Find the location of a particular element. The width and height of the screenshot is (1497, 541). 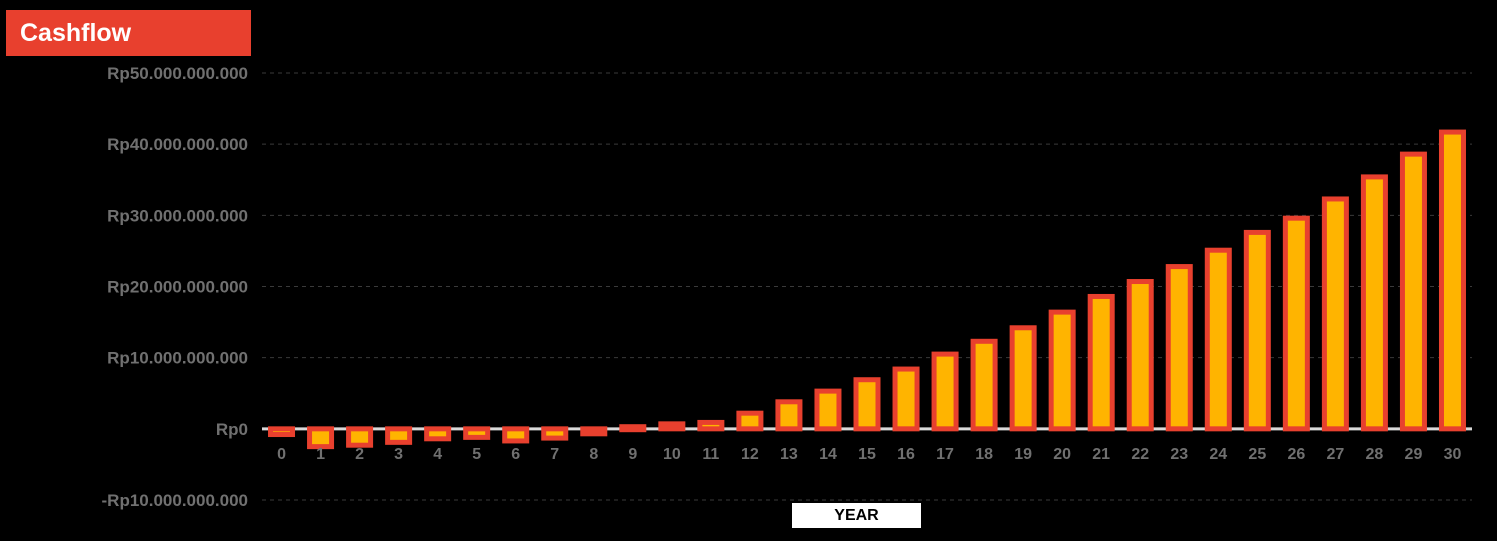

x-tick-label: 18 is located at coordinates (984, 454).